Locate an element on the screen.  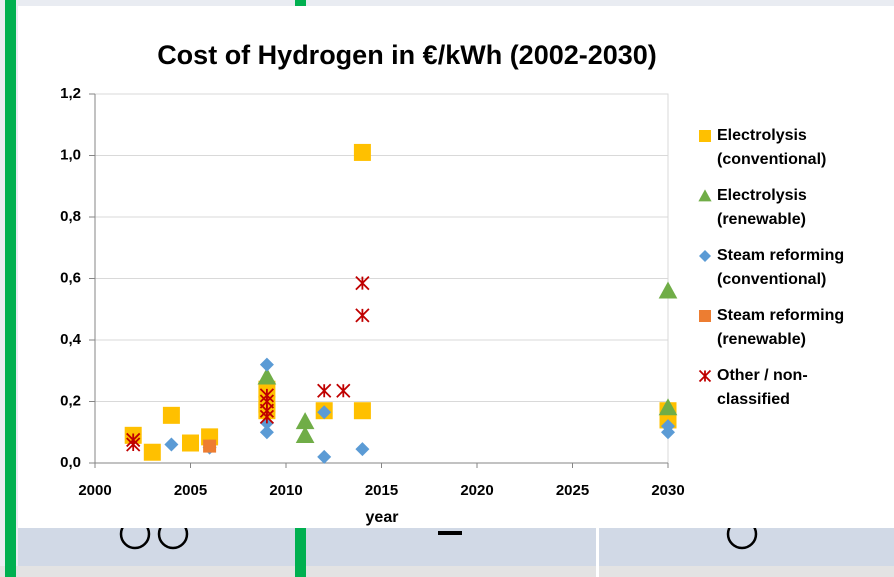
legend-label: Steam reforming (renewable) is located at coordinates (781, 327).